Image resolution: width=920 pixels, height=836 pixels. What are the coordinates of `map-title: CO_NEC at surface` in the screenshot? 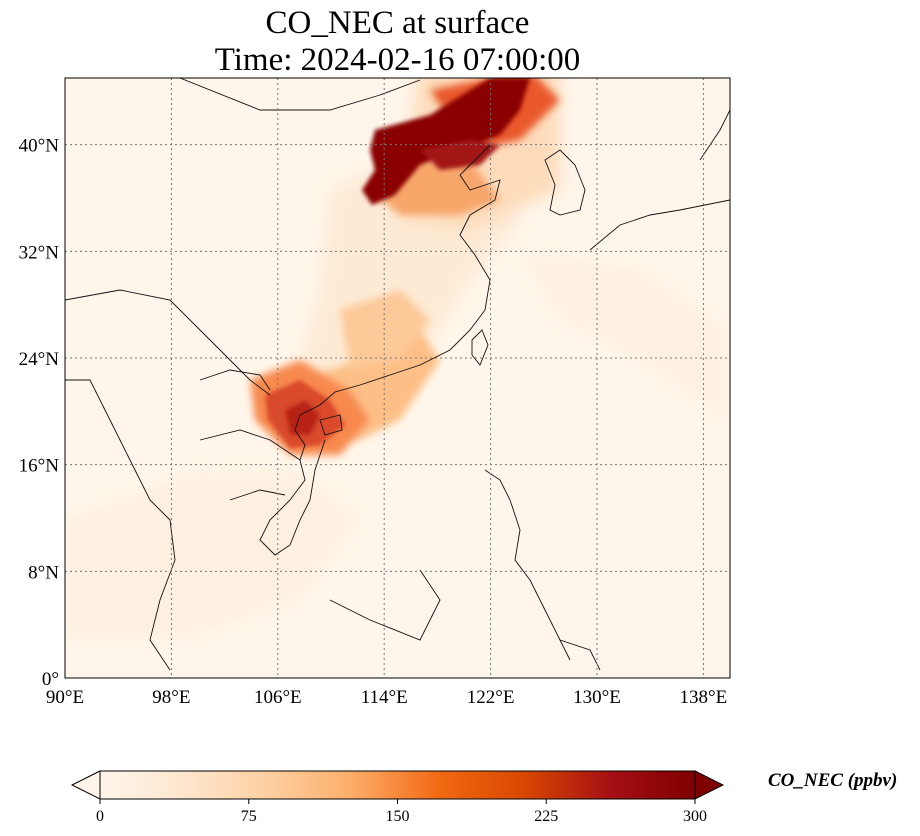 It's located at (397, 23).